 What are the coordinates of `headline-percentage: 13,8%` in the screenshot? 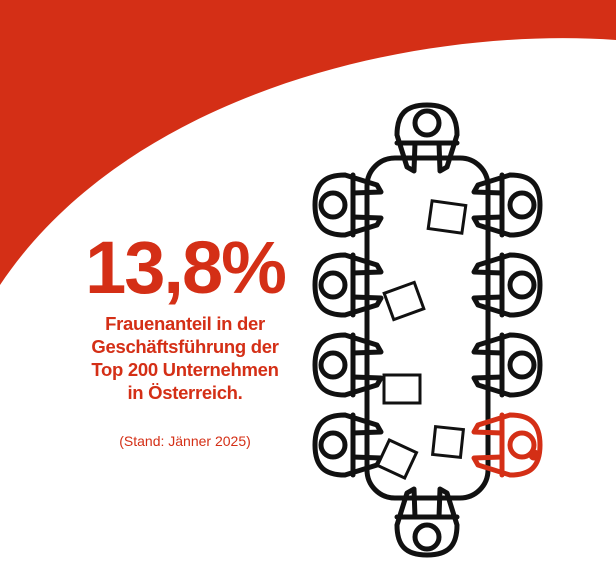 It's located at (186, 267).